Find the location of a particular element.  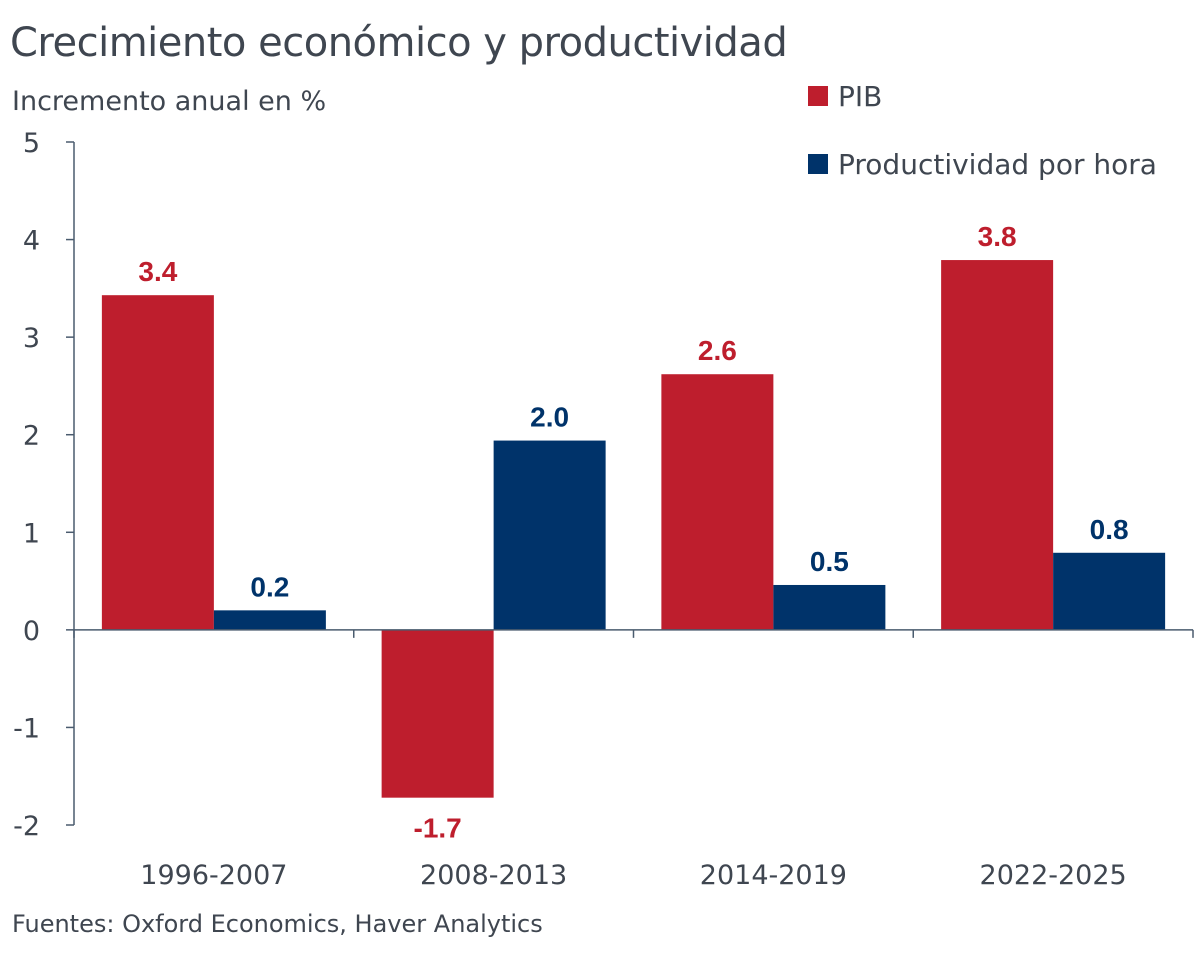

legend-swatch-pib is located at coordinates (818, 96).